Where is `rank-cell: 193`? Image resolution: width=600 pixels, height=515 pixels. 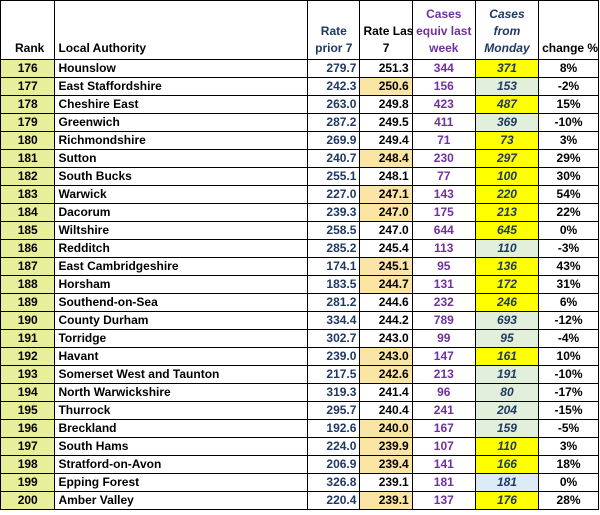 rank-cell: 193 is located at coordinates (28, 374).